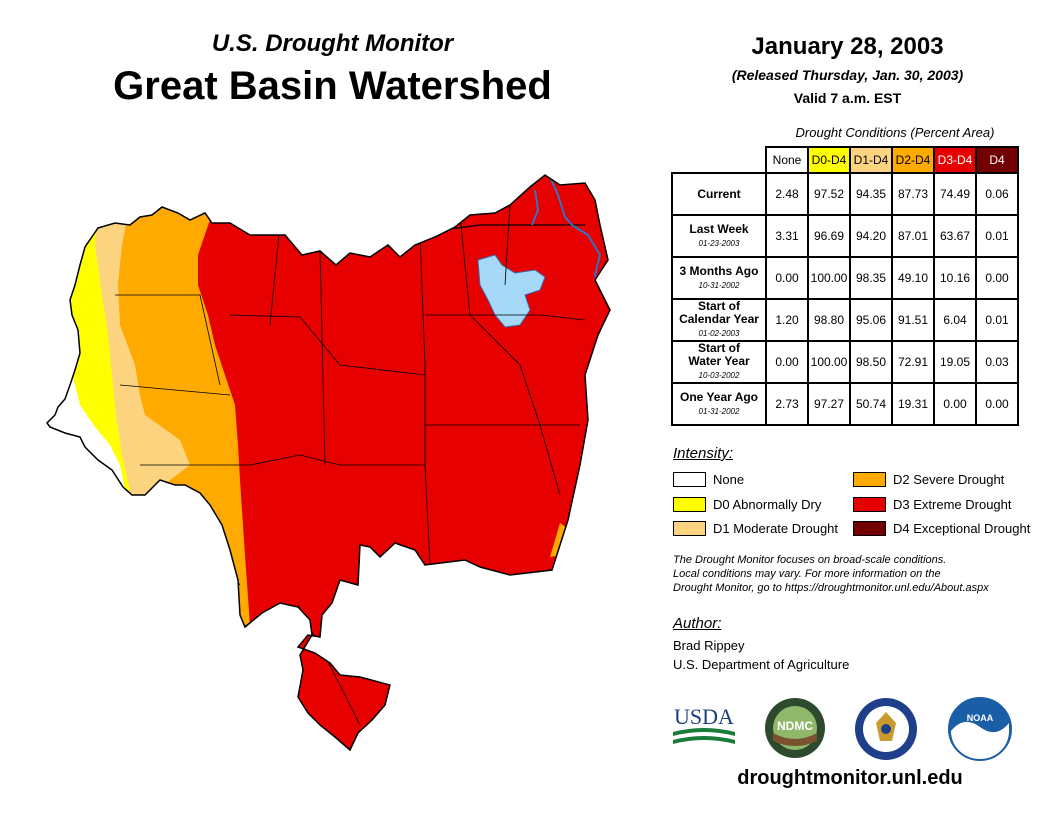 This screenshot has height=816, width=1056. Describe the element at coordinates (871, 404) in the screenshot. I see `table-cell: 50.74` at that location.